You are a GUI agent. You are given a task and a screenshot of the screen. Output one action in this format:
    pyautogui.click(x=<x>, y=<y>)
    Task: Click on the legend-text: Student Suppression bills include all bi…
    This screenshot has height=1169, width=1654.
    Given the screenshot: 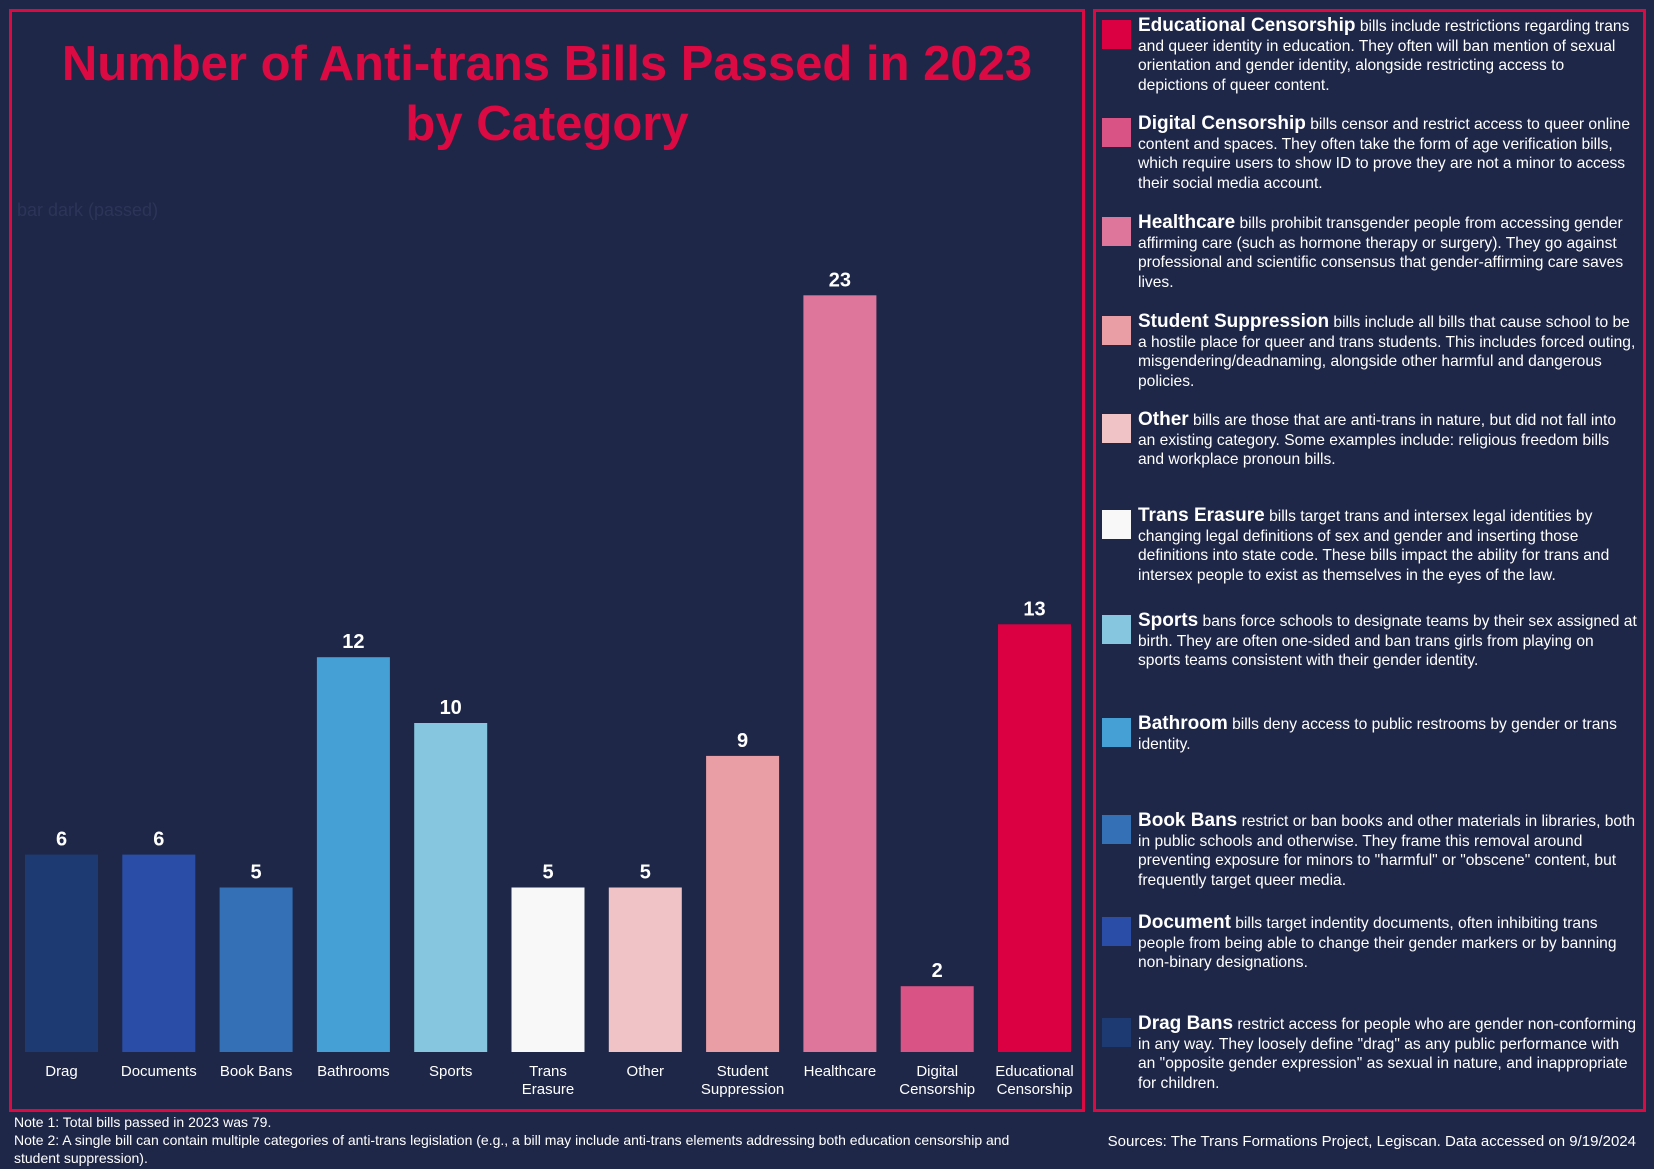 What is the action you would take?
    pyautogui.click(x=1387, y=352)
    